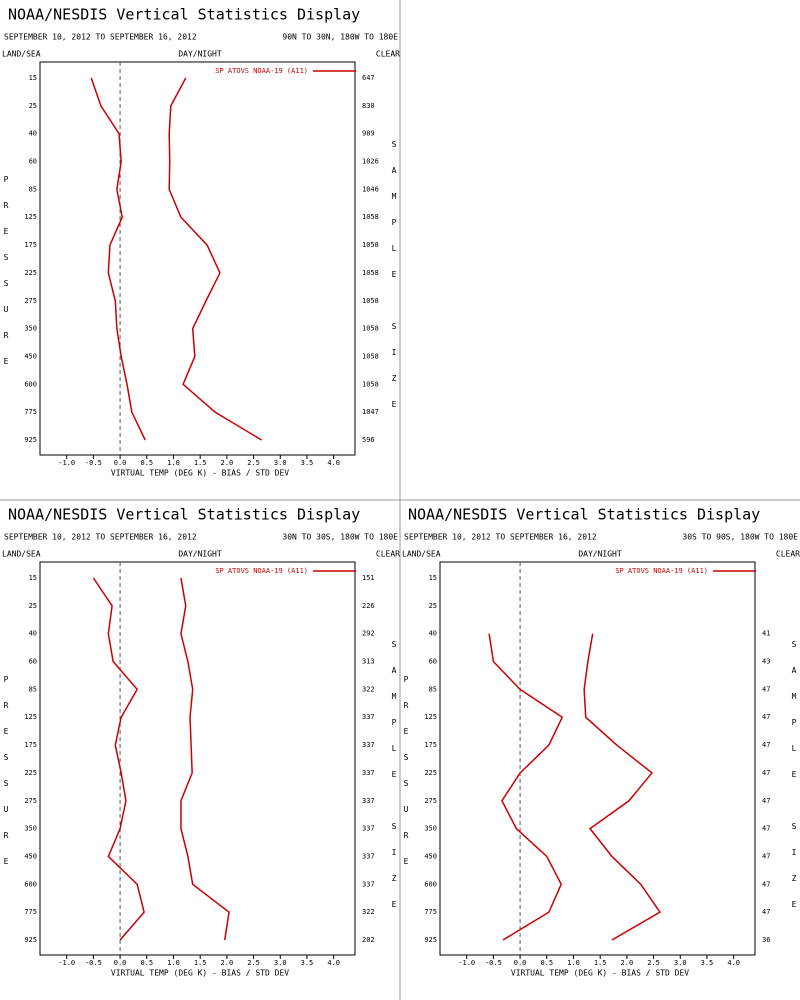  What do you see at coordinates (394, 783) in the screenshot?
I see `y2-axis-label: SAMPLE SIZE` at bounding box center [394, 783].